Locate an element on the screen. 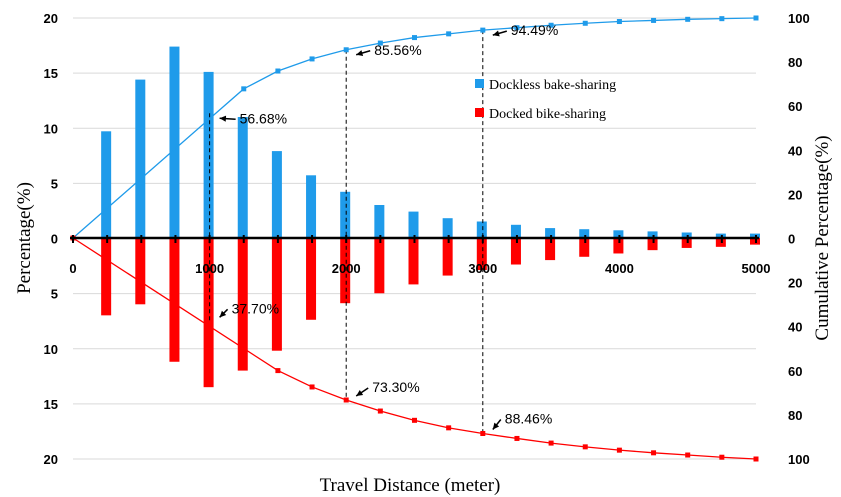 This screenshot has height=497, width=841. legend-label-dockless: Dockless bake-sharing is located at coordinates (552, 85).